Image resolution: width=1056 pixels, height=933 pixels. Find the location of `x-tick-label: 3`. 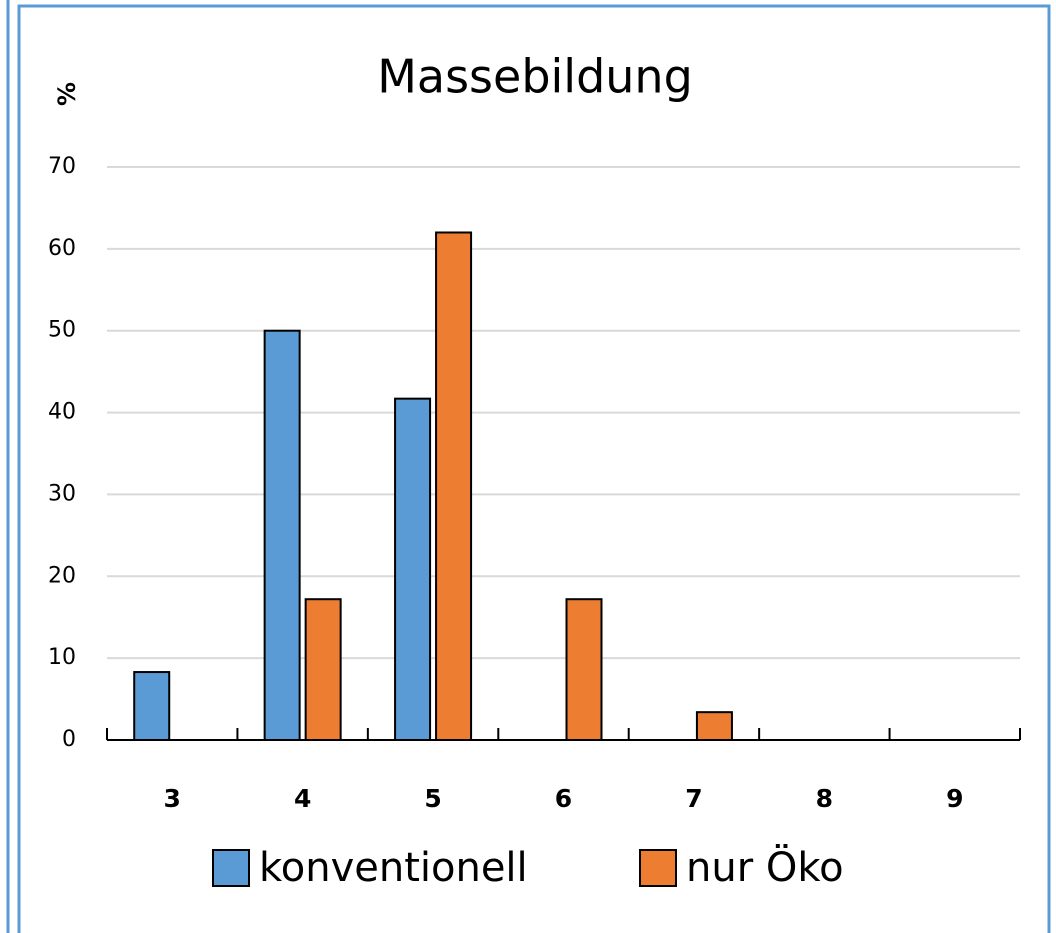

x-tick-label: 3 is located at coordinates (172, 798).